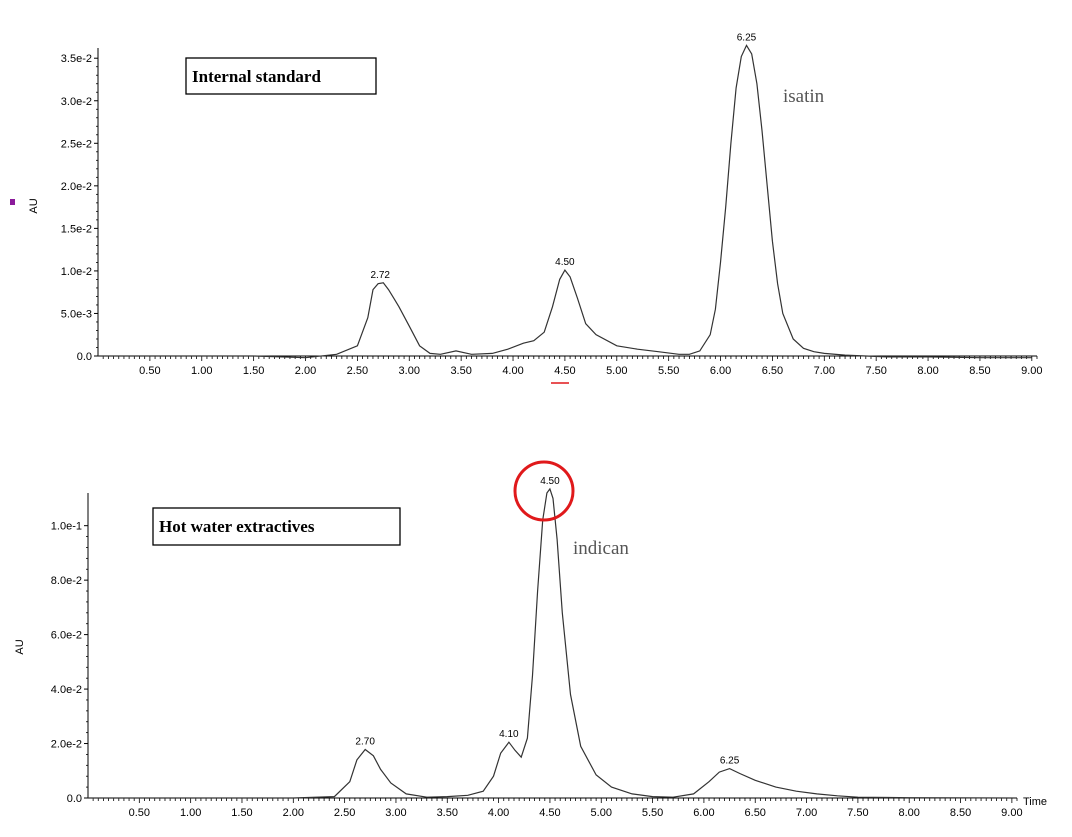  What do you see at coordinates (256, 76) in the screenshot?
I see `box-label-internal-standard: Internal standard` at bounding box center [256, 76].